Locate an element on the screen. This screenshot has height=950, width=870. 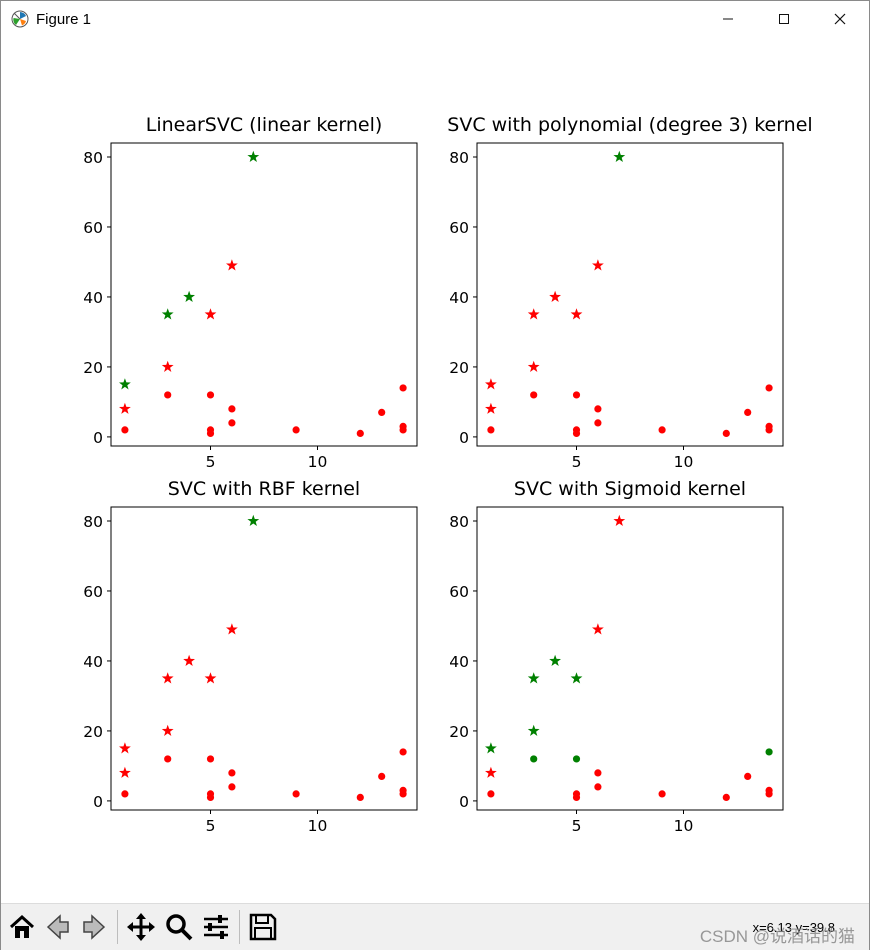
maximize-icon is located at coordinates (784, 19).